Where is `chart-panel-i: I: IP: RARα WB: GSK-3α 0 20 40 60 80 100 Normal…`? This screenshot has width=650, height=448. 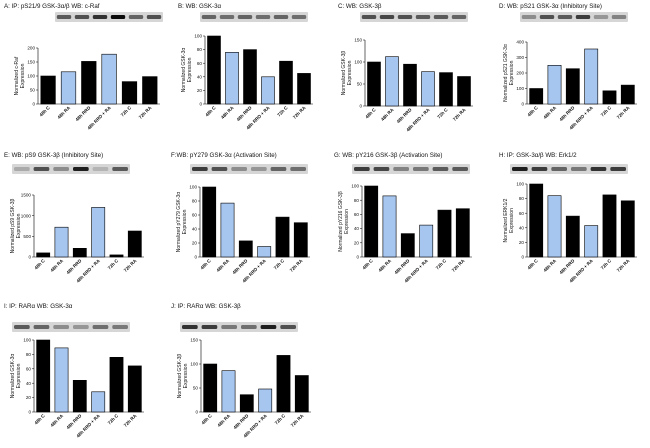 chart-panel-i: I: IP: RARα WB: GSK-3α 0 20 40 60 80 100 Normal… is located at coordinates (74, 371).